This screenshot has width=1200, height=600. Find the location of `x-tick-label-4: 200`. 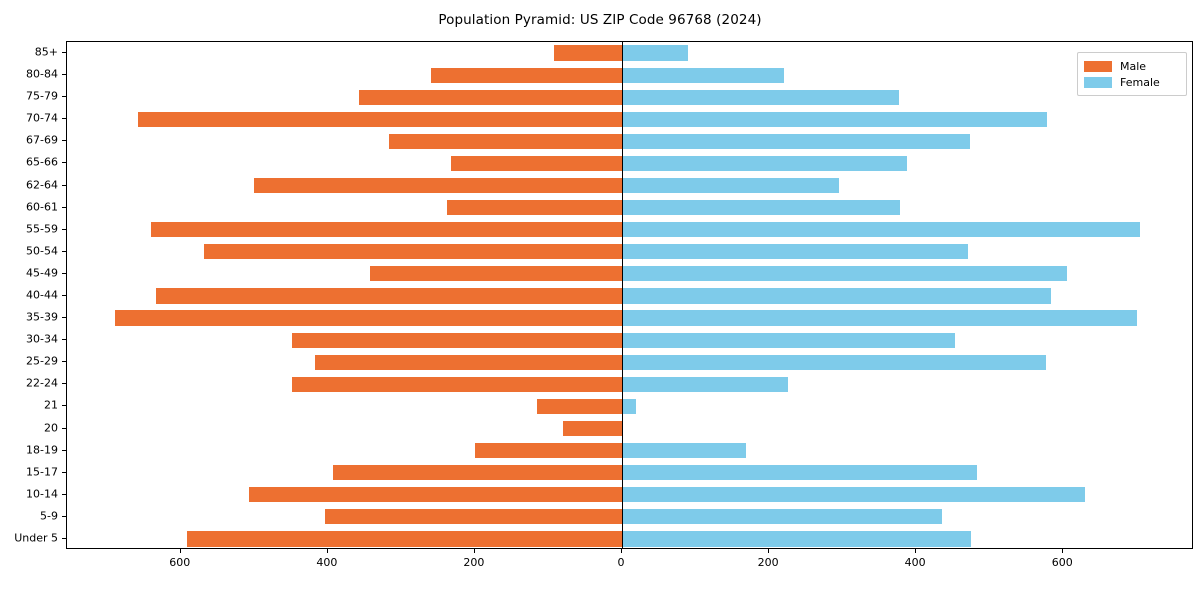

x-tick-label-4: 200 is located at coordinates (768, 562).